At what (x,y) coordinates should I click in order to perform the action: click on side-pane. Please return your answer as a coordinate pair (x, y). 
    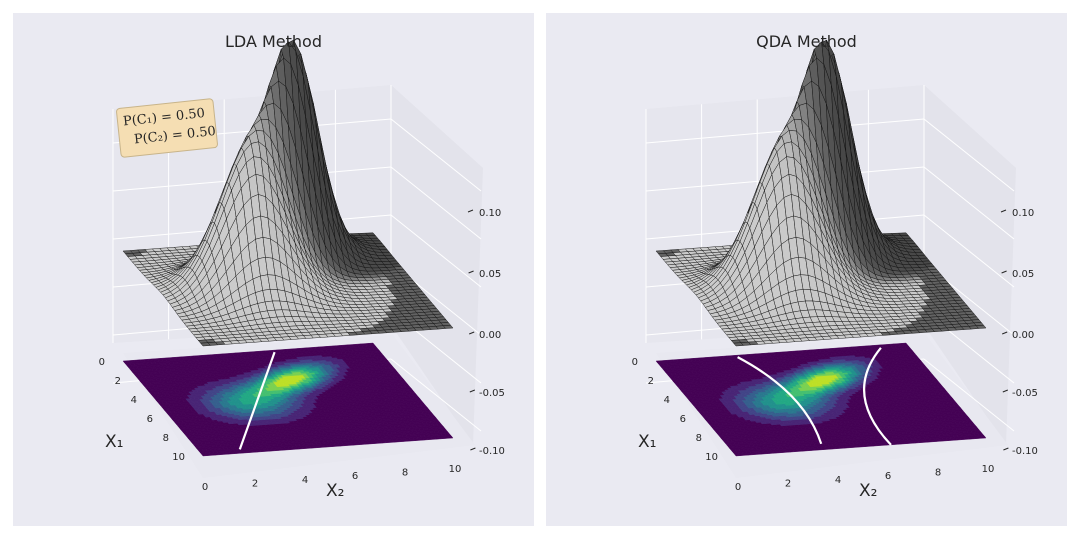
    Looking at the image, I should click on (437, 265).